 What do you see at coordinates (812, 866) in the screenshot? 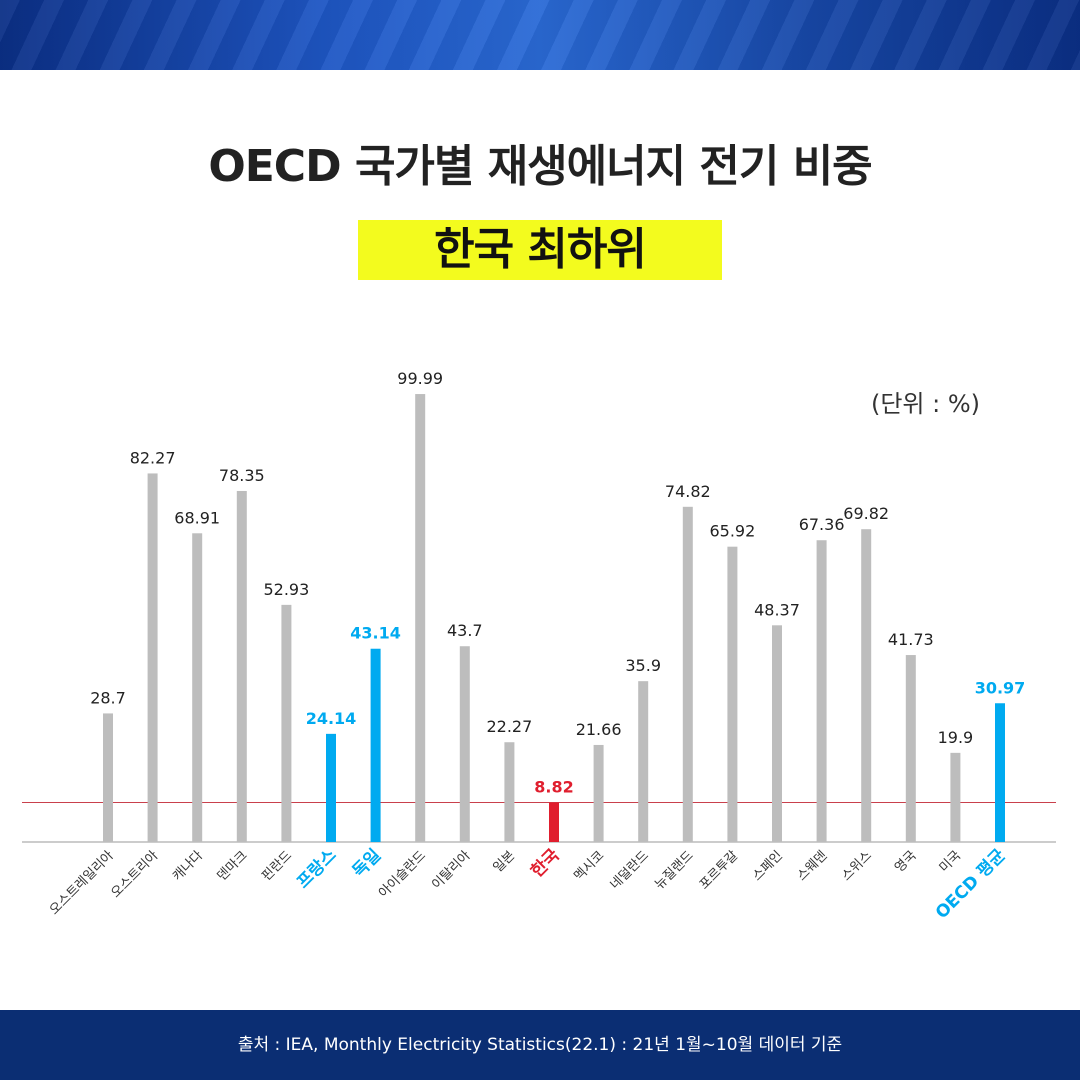
I see `category-label: 스웨덴` at bounding box center [812, 866].